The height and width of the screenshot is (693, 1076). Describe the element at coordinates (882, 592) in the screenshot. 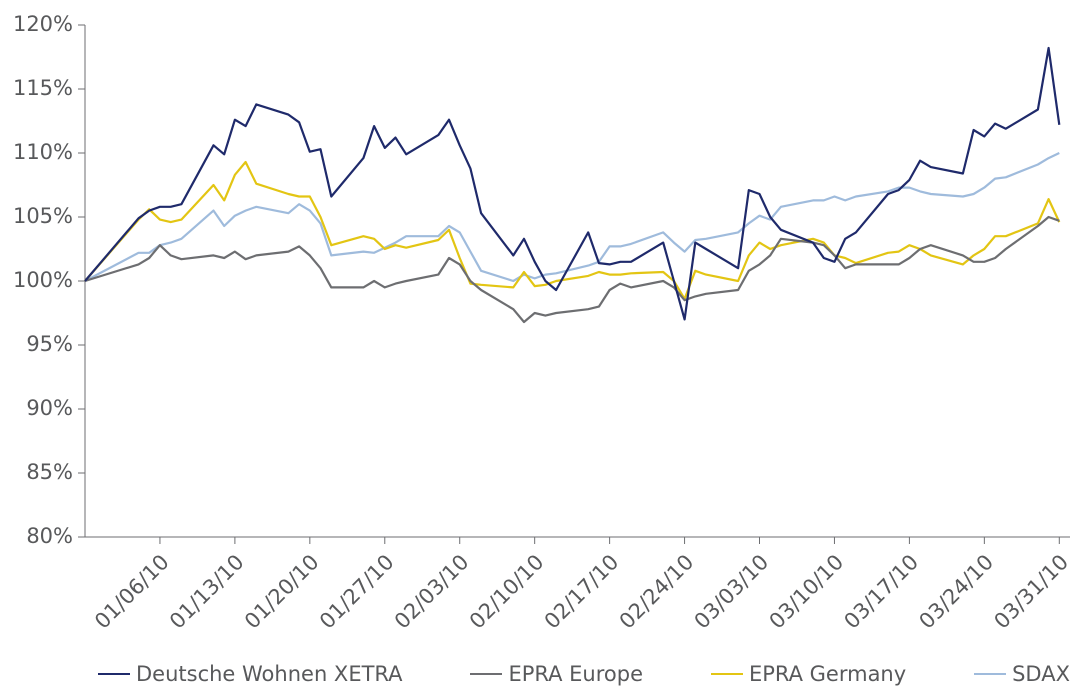

I see `x-tick-label: 03/17/10` at that location.